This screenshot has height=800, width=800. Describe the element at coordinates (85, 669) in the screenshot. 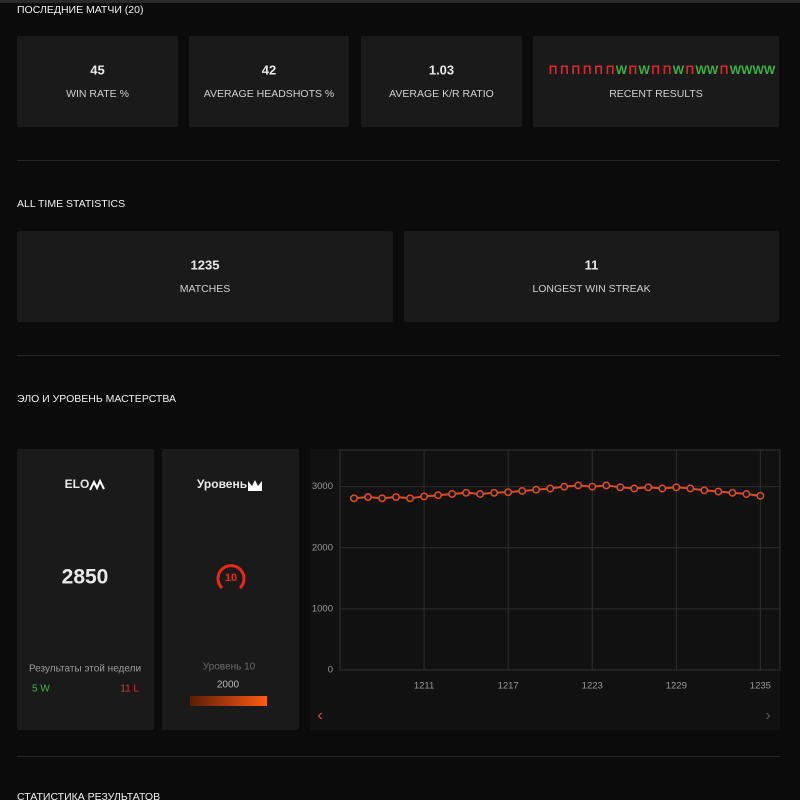

I see `week-label: Результаты этой недели` at that location.